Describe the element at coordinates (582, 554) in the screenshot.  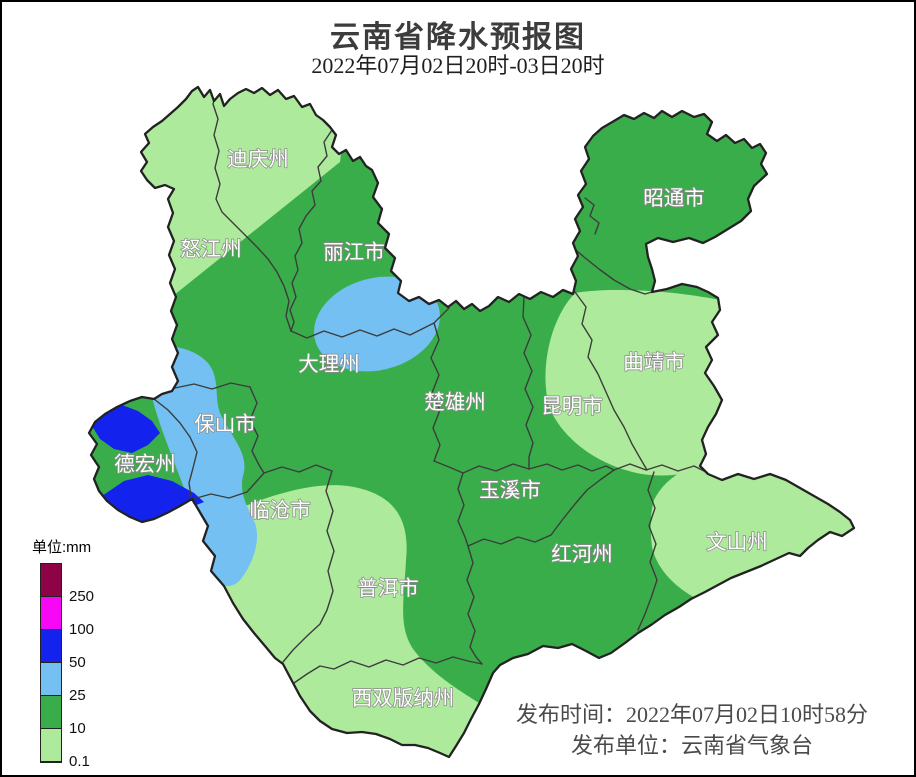
I see `region-label-honghe: 红河州` at that location.